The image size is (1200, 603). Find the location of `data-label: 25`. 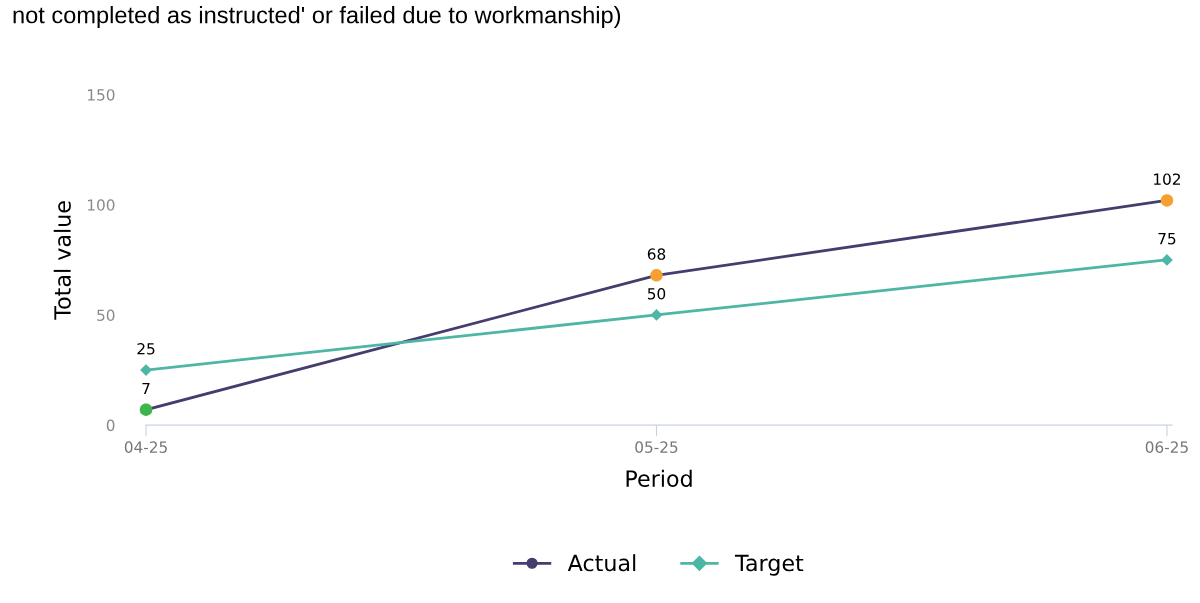

data-label: 25 is located at coordinates (146, 349).